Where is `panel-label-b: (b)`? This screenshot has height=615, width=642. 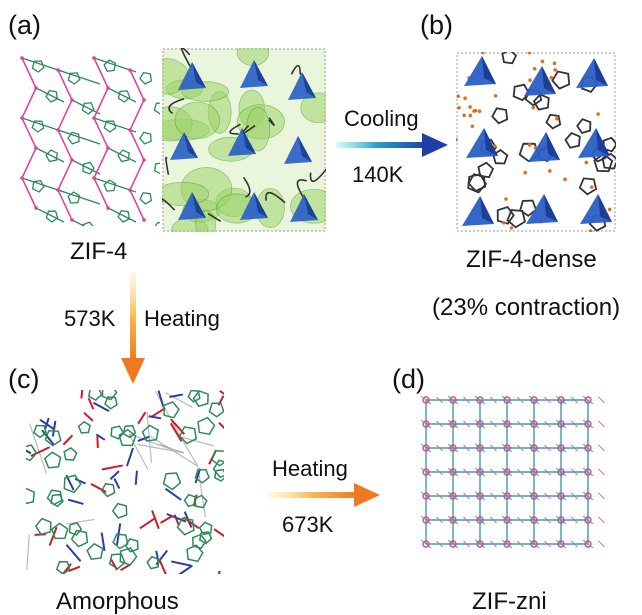 panel-label-b: (b) is located at coordinates (436, 25).